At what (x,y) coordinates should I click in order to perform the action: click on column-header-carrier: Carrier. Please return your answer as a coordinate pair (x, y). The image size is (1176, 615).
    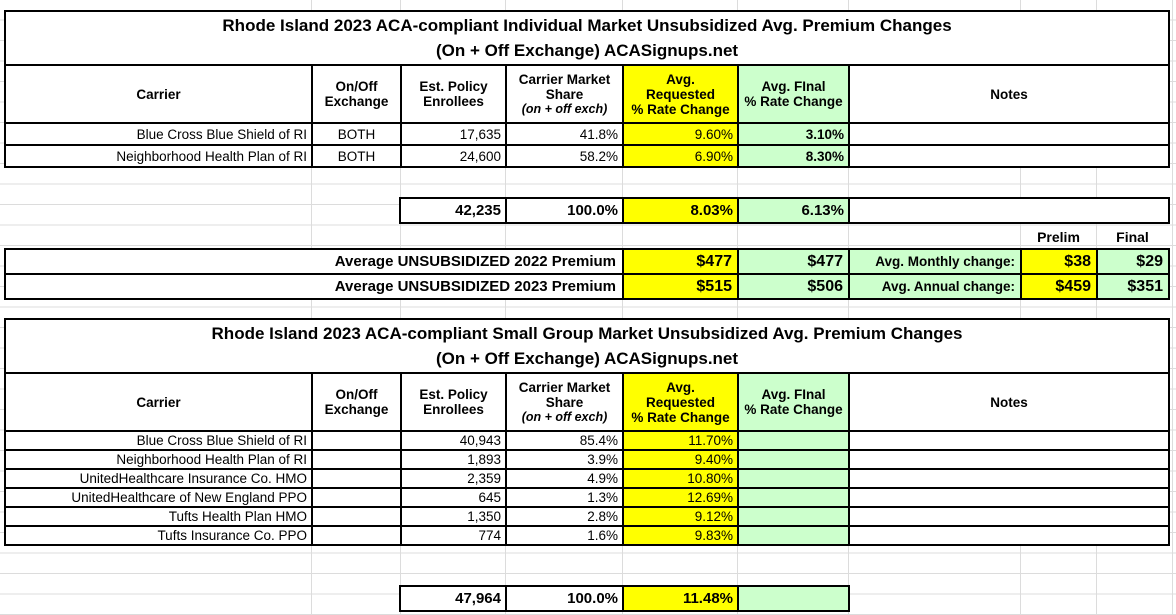
    Looking at the image, I should click on (158, 402).